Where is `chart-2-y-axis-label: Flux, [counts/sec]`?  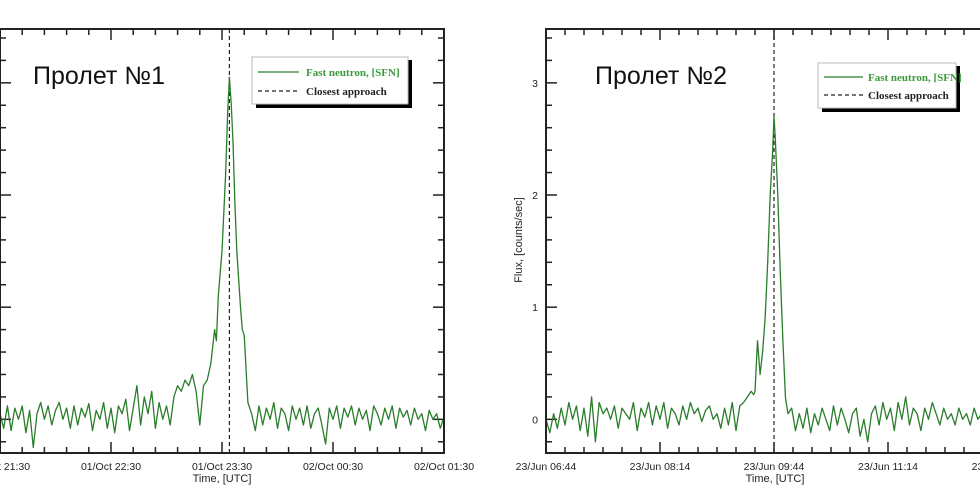 chart-2-y-axis-label: Flux, [counts/sec] is located at coordinates (519, 240).